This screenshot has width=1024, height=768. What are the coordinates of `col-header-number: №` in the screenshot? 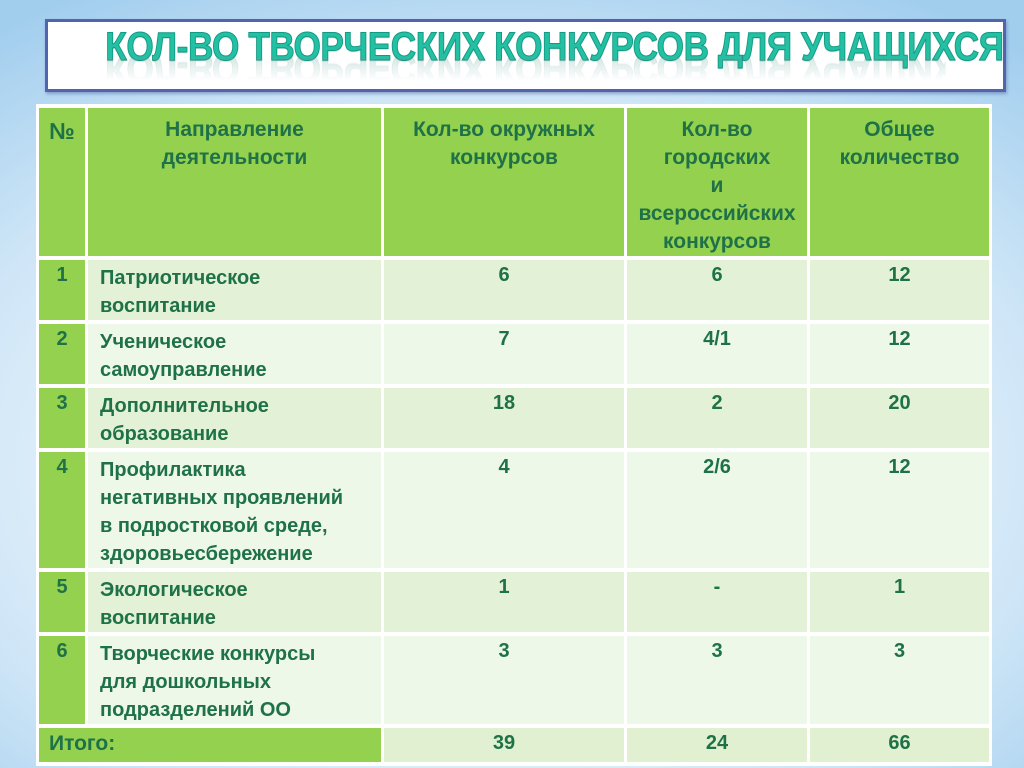 It's located at (62, 182).